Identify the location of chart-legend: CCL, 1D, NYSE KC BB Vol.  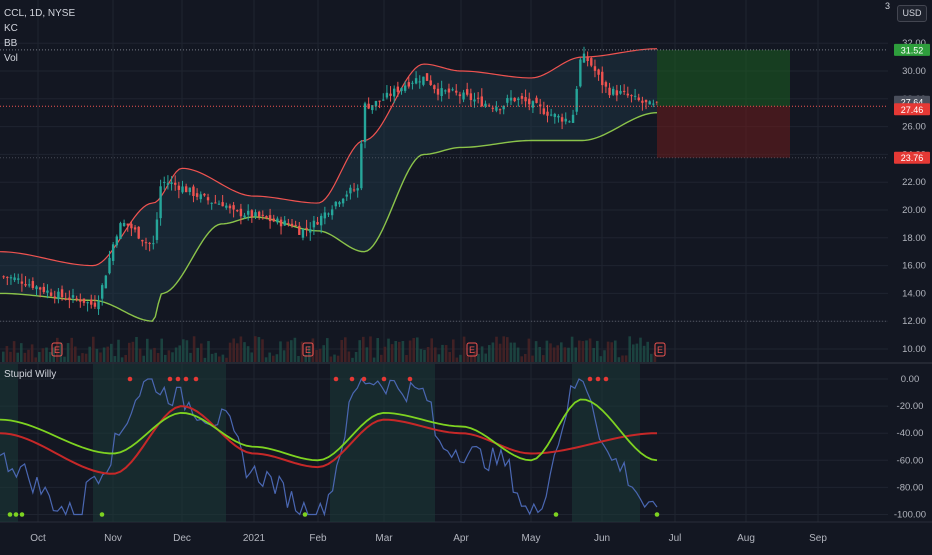
(39, 36).